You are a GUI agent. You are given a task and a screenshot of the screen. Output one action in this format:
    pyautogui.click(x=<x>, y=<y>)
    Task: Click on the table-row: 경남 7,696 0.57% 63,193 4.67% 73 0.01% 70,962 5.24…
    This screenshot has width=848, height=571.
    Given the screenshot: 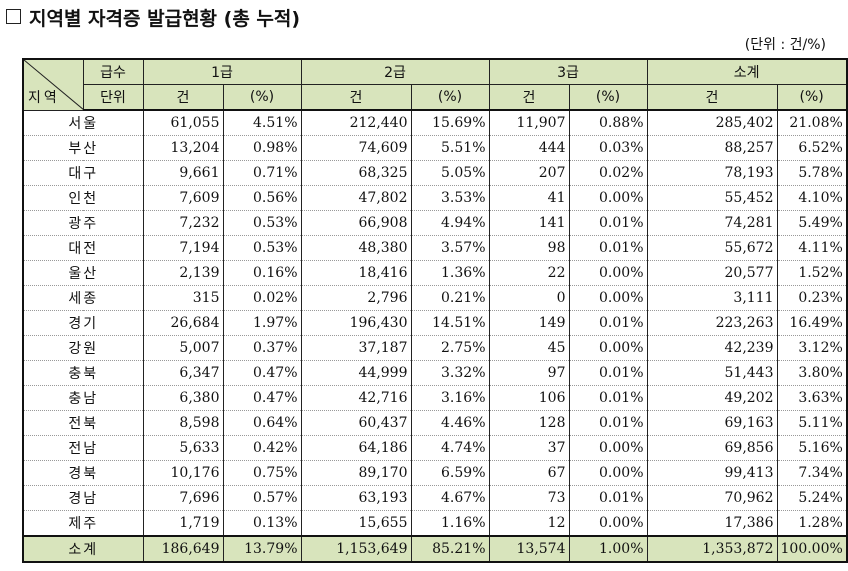 What is the action you would take?
    pyautogui.click(x=435, y=498)
    